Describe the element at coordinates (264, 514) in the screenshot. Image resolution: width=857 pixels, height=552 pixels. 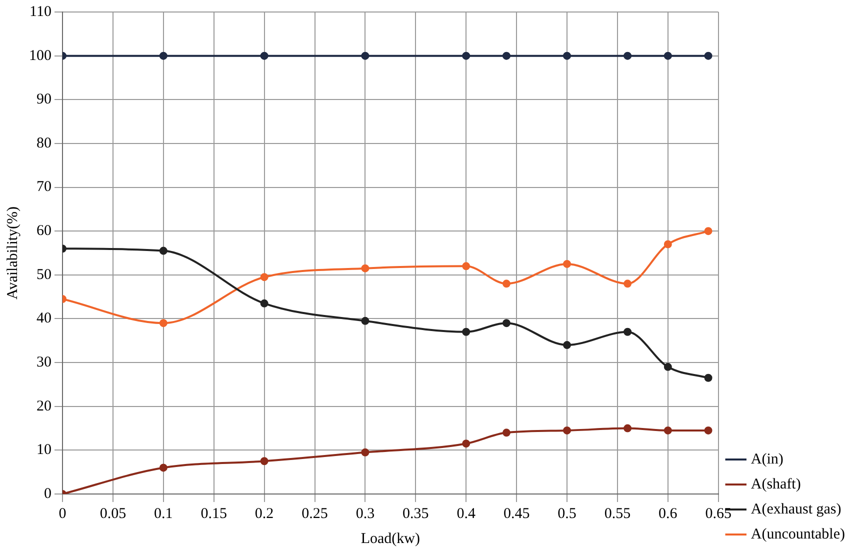
I see `x-tick-label: 0.2` at that location.